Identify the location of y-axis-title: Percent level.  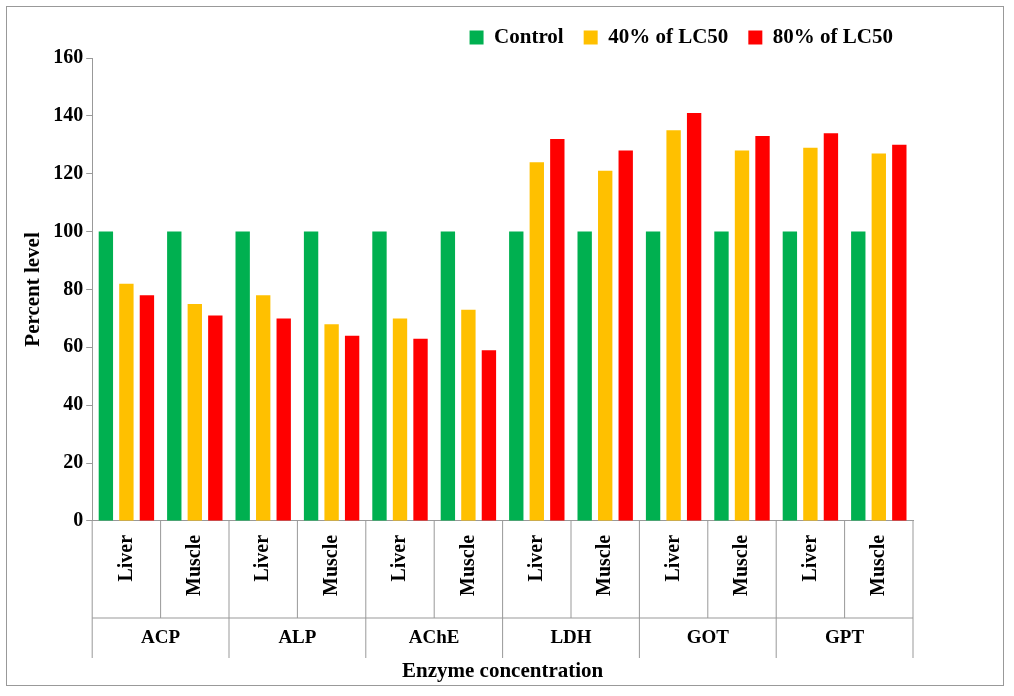
(32, 289).